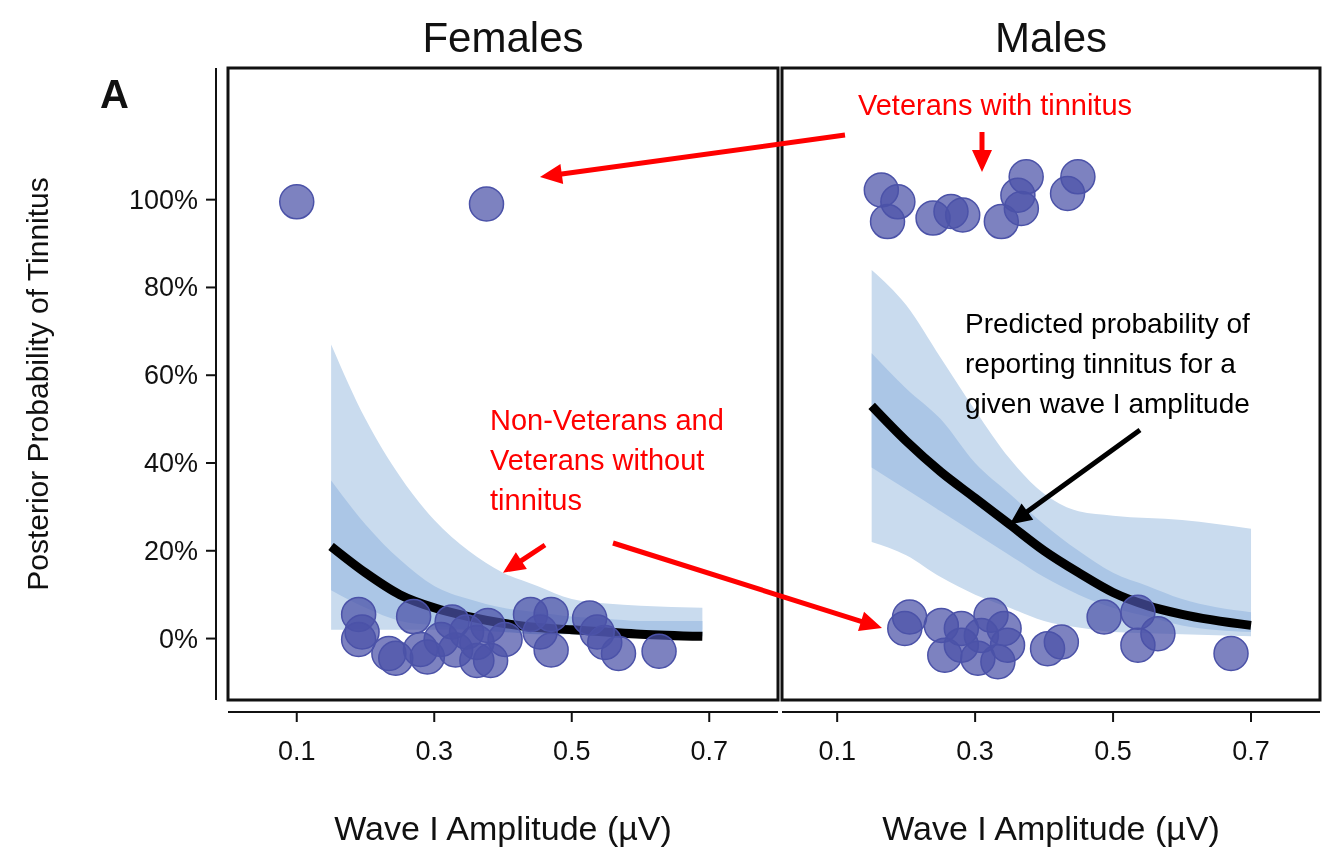 The image size is (1325, 861). What do you see at coordinates (607, 460) in the screenshot?
I see `annotation: Non-Veterans and Veterans without tinnitus` at bounding box center [607, 460].